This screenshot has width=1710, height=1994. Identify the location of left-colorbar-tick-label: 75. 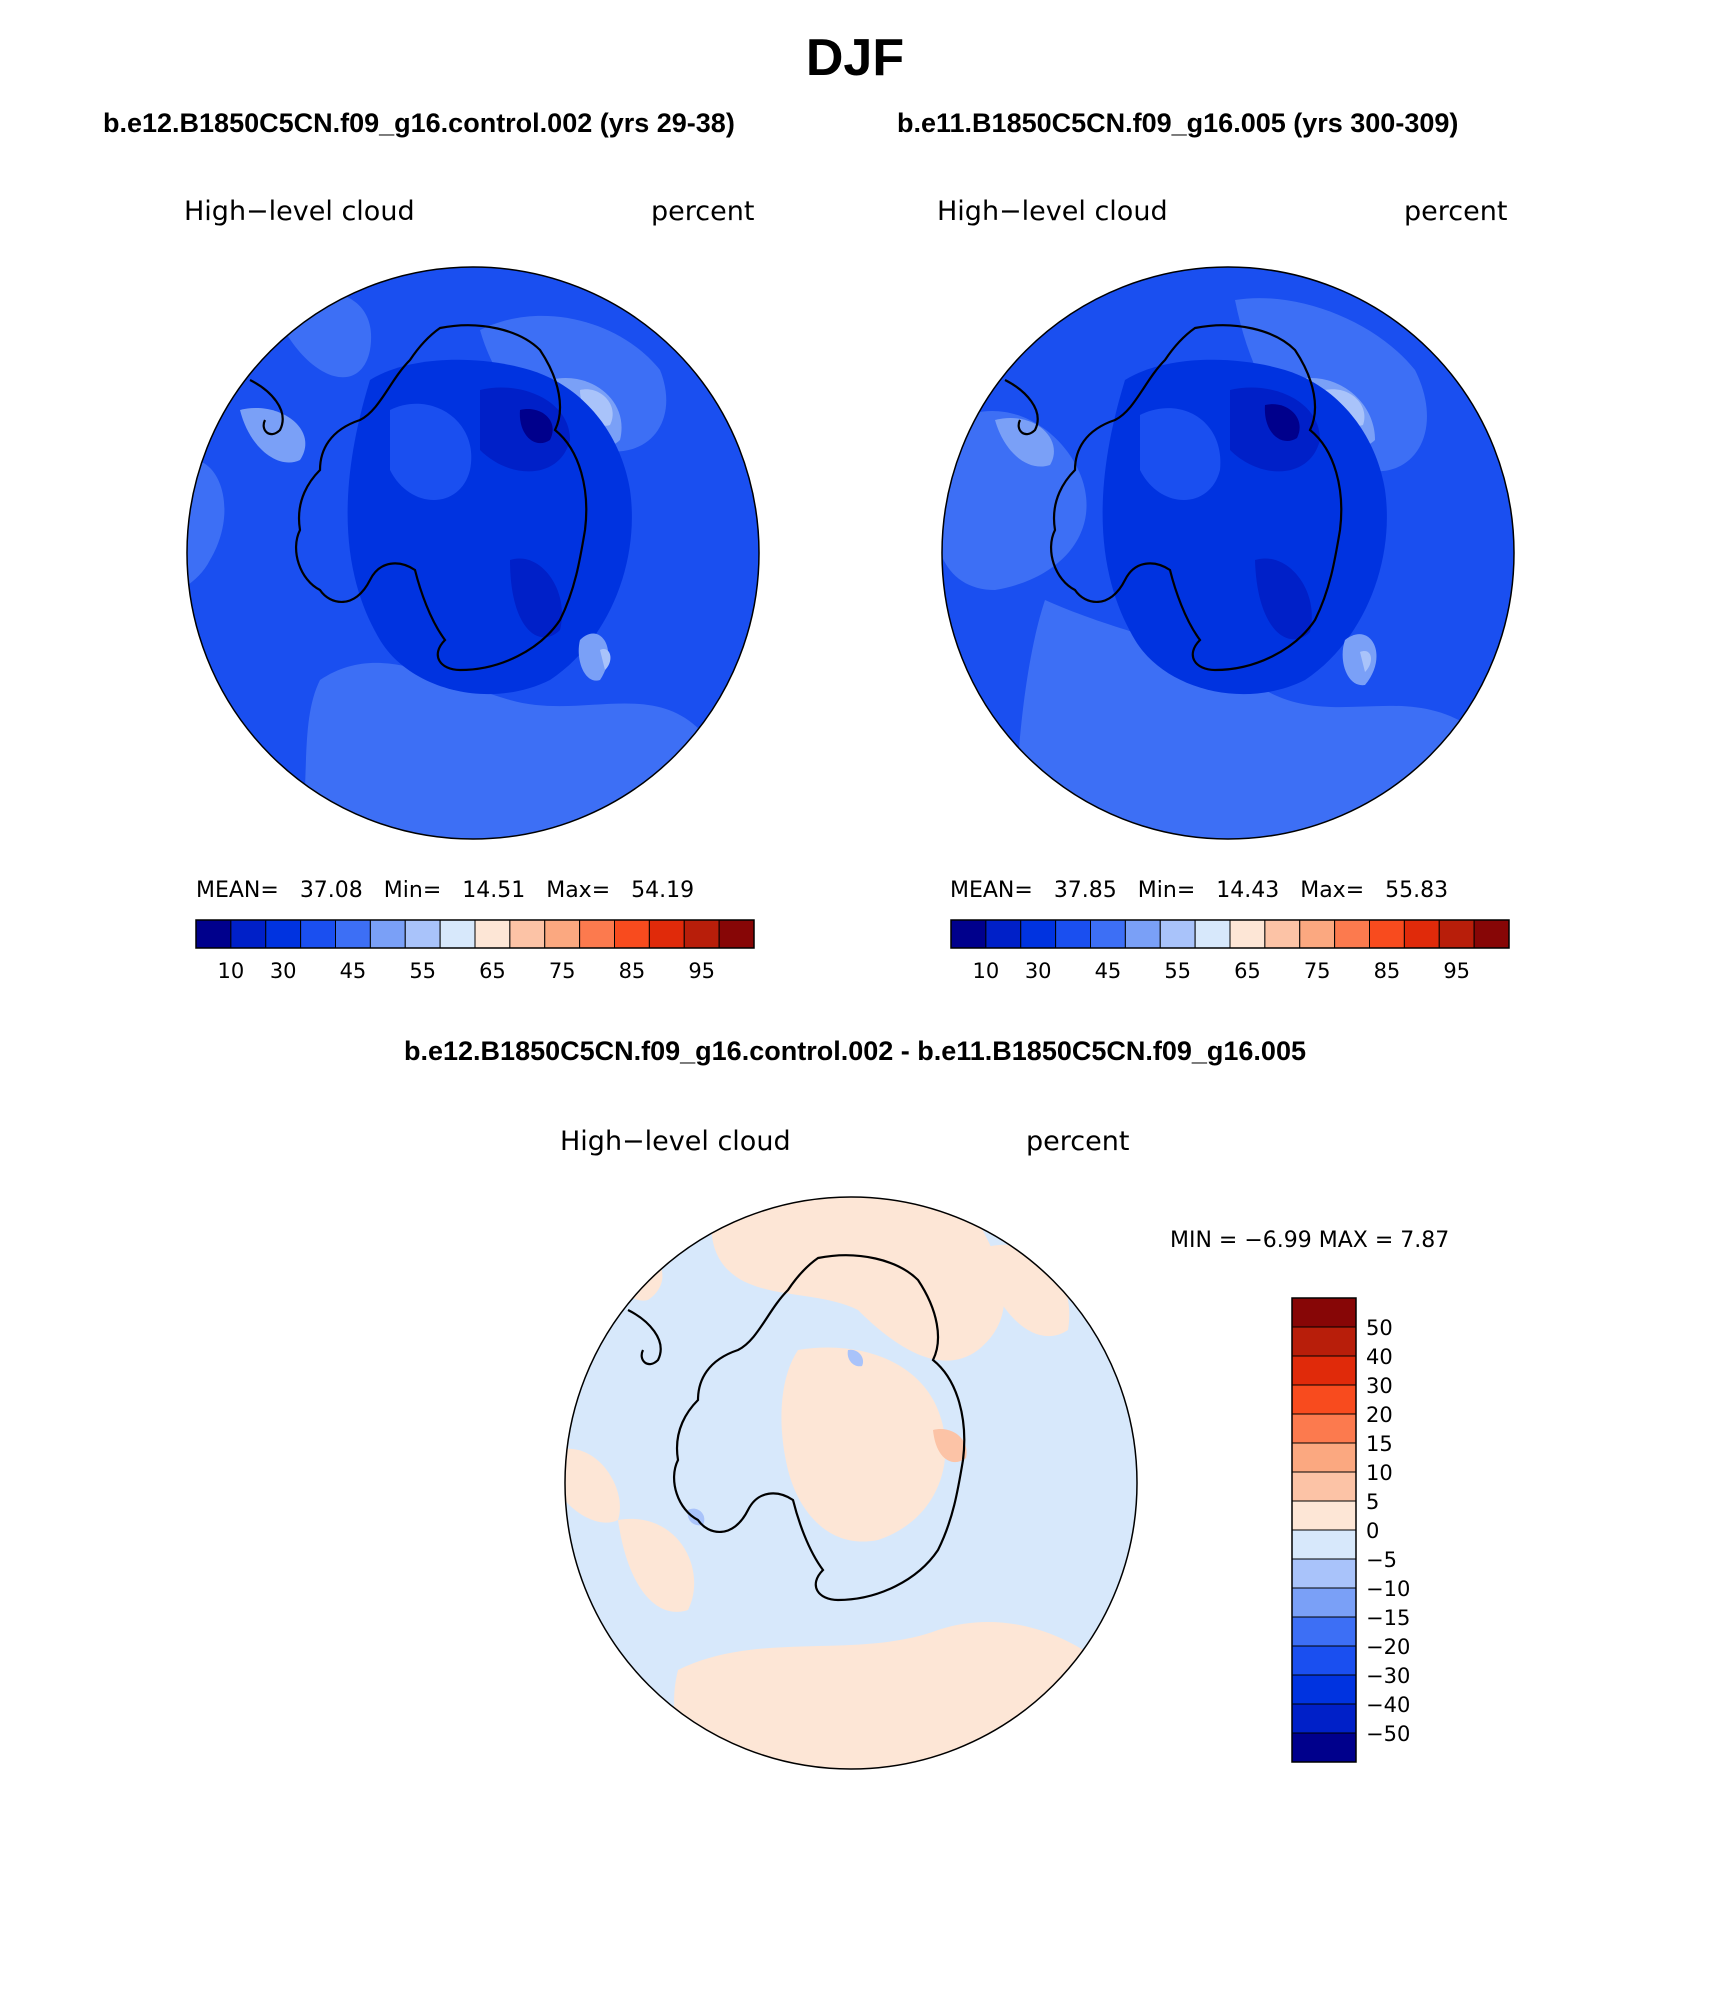
(562, 971).